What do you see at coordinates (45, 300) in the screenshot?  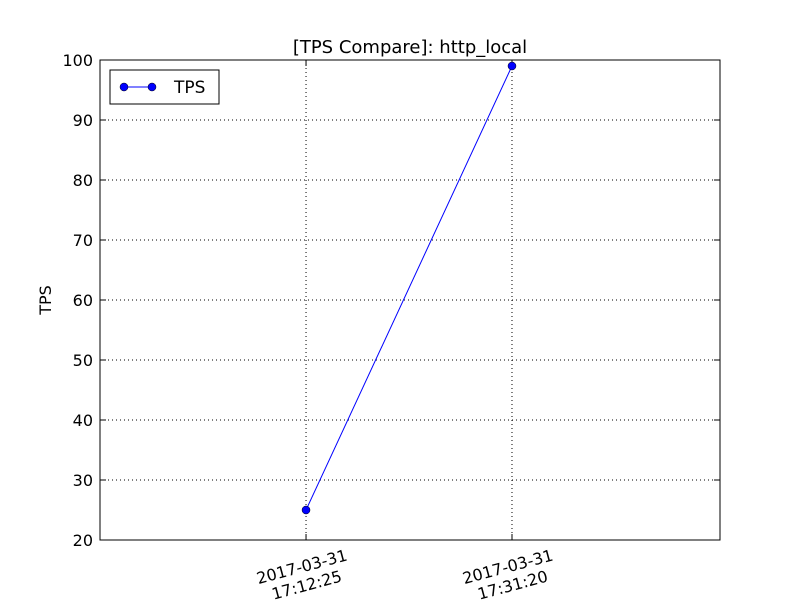 I see `y-axis-label: TPS` at bounding box center [45, 300].